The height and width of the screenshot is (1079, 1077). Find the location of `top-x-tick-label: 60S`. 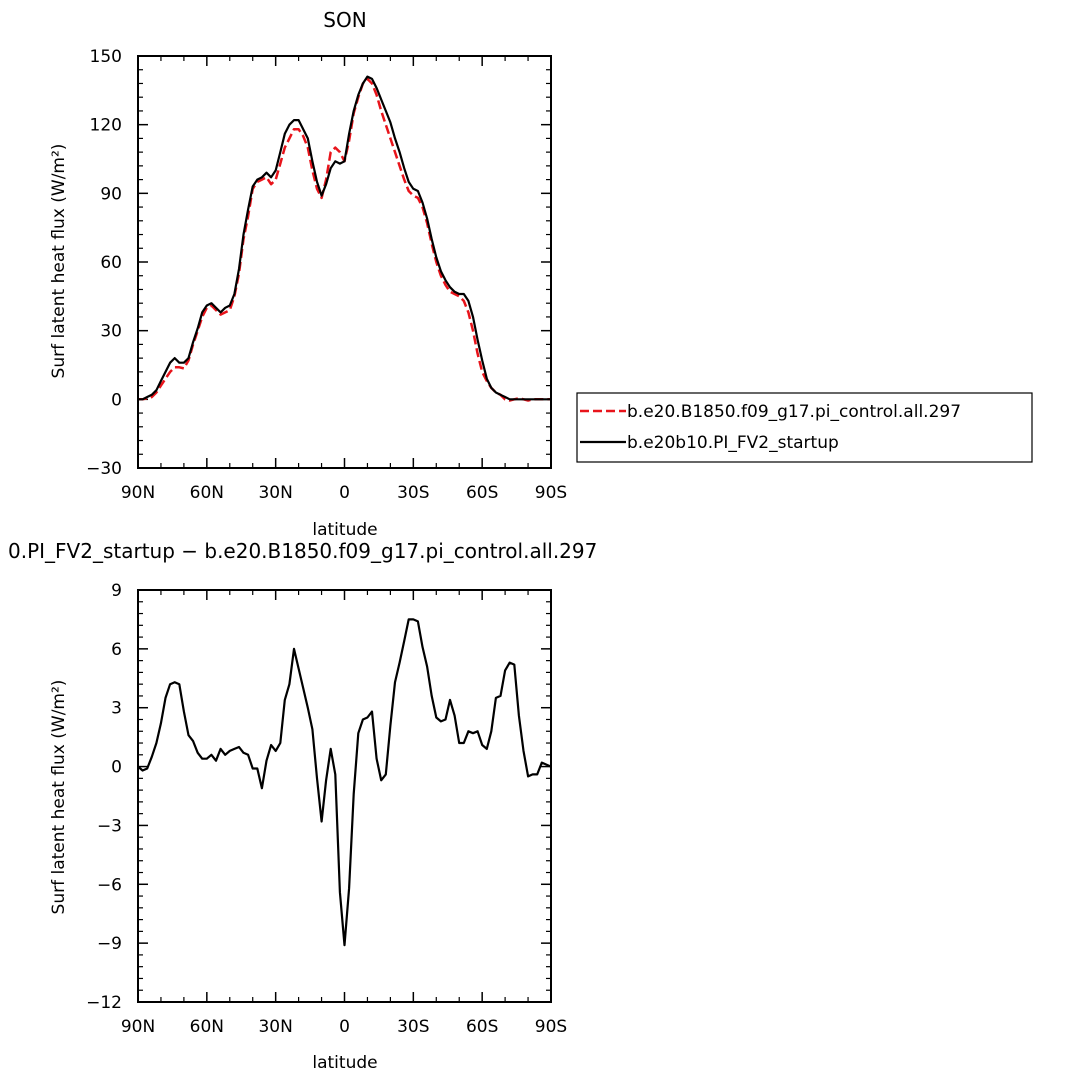

top-x-tick-label: 60S is located at coordinates (482, 493).